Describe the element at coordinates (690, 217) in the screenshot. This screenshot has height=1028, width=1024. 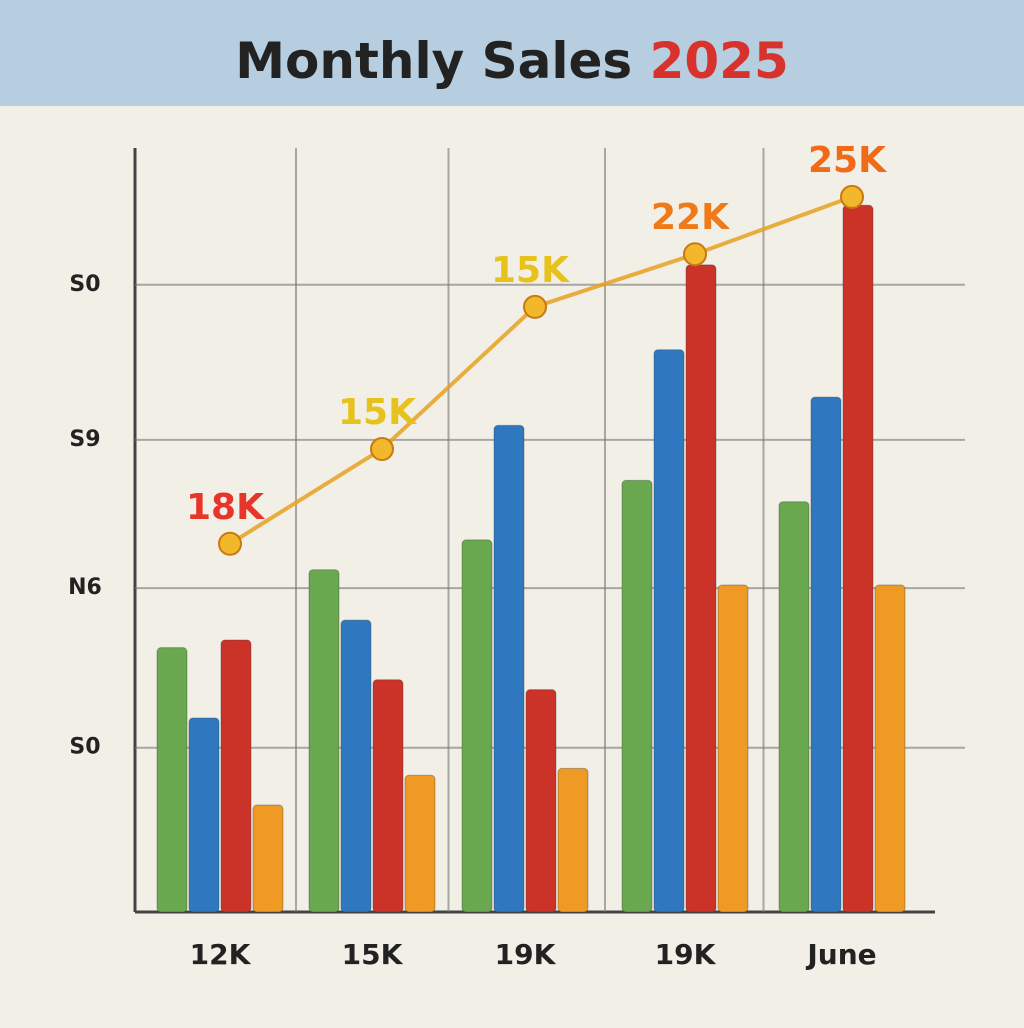
I see `annotation: 22K` at that location.